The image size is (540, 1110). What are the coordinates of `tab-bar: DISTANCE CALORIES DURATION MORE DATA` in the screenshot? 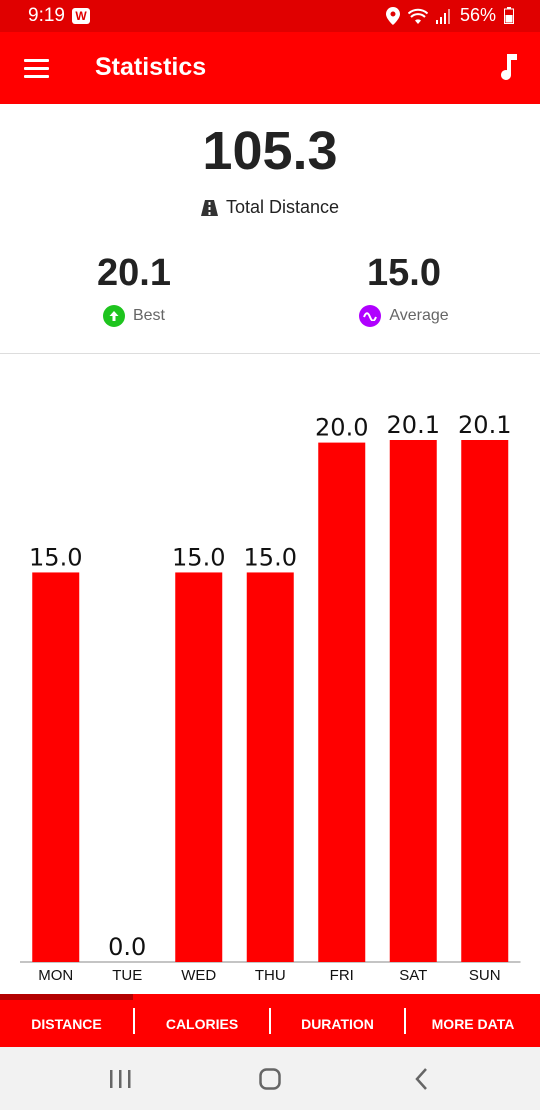 It's located at (270, 1020).